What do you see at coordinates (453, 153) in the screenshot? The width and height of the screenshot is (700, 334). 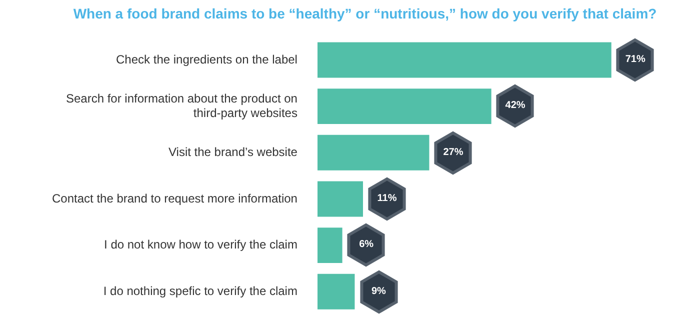 I see `data-label: 27%` at bounding box center [453, 153].